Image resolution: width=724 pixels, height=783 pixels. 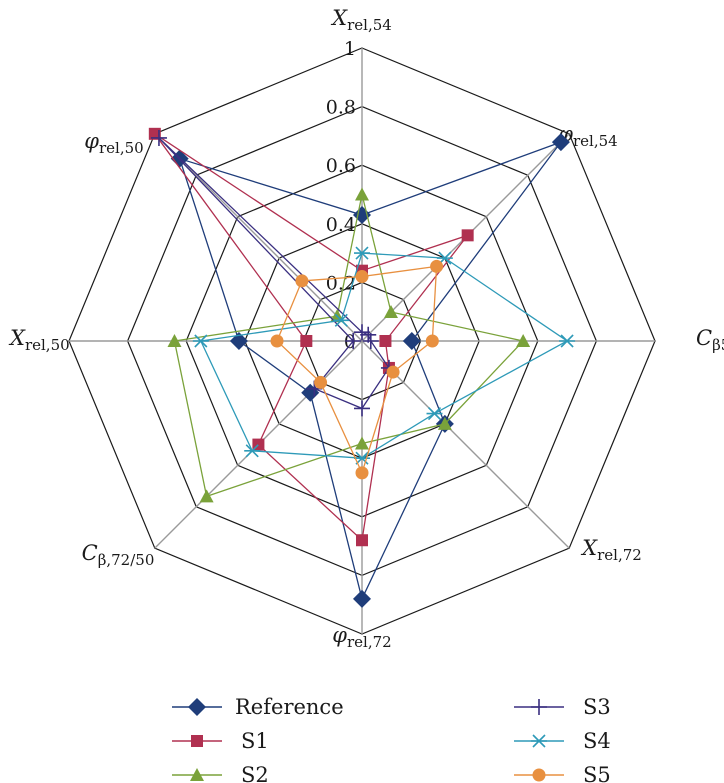 I want to click on legend-item-s4: S4, so click(x=562, y=741).